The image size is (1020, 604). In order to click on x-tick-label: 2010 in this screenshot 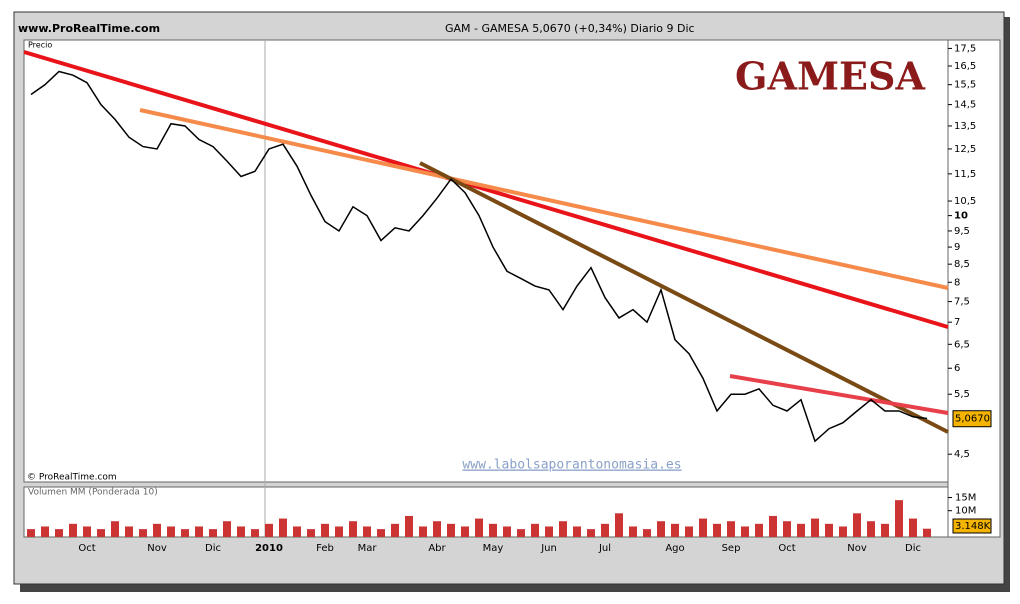, I will do `click(269, 548)`.